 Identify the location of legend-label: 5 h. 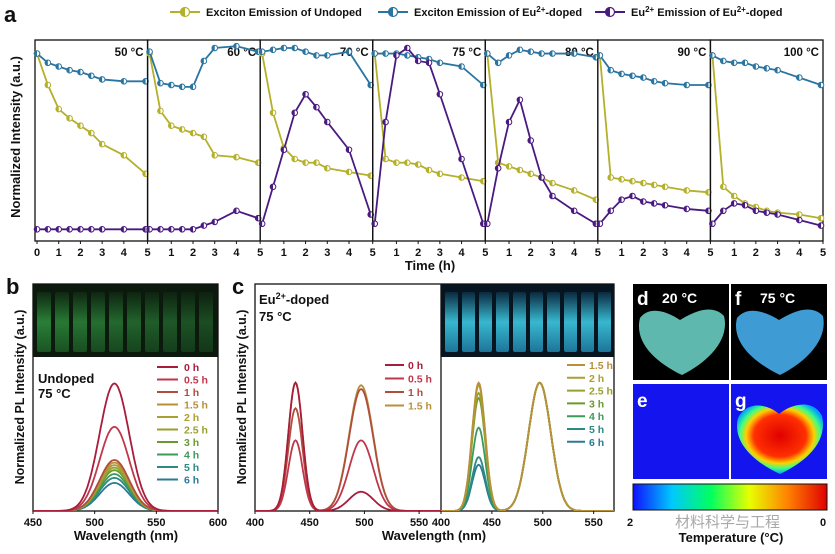
(596, 430).